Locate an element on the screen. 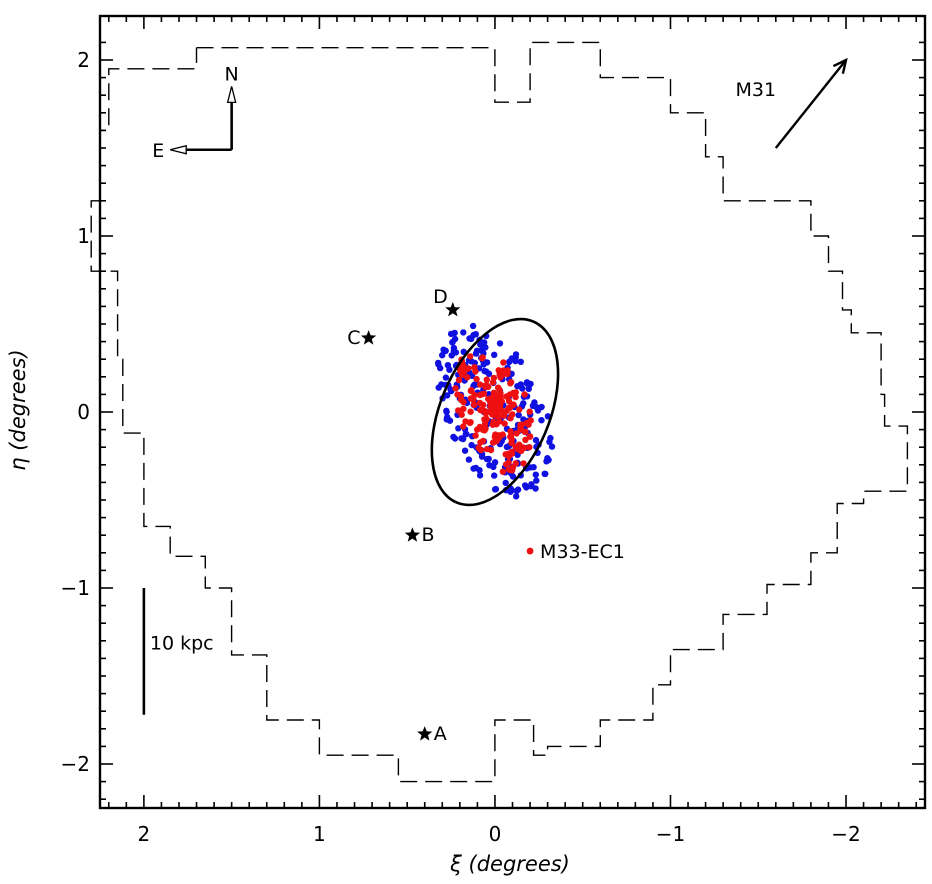  x-tick-label: −2 is located at coordinates (845, 834).